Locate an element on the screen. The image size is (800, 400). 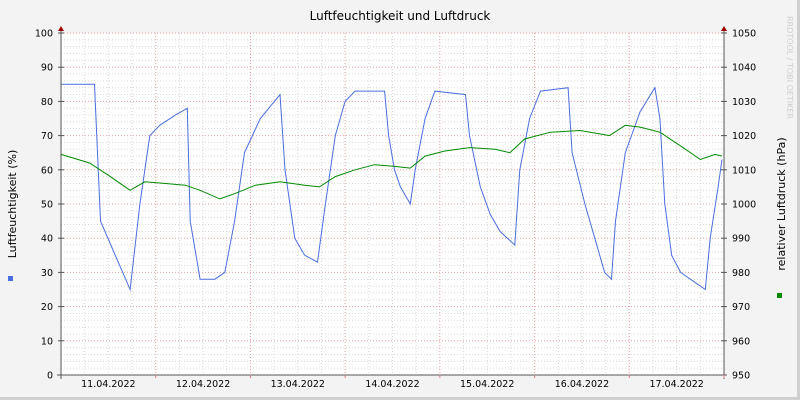
y-tick-label-left: 80 is located at coordinates (47, 102).